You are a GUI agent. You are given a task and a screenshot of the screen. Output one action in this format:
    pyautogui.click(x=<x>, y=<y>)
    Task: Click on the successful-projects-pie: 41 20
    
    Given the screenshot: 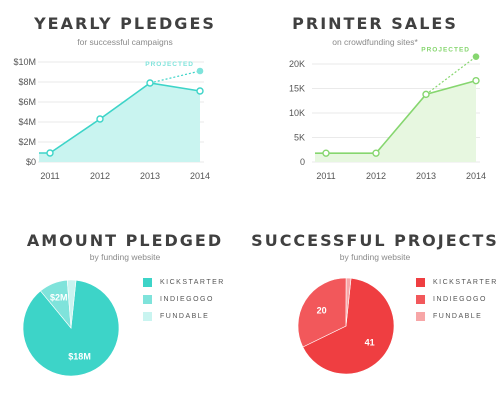 What is the action you would take?
    pyautogui.click(x=346, y=326)
    